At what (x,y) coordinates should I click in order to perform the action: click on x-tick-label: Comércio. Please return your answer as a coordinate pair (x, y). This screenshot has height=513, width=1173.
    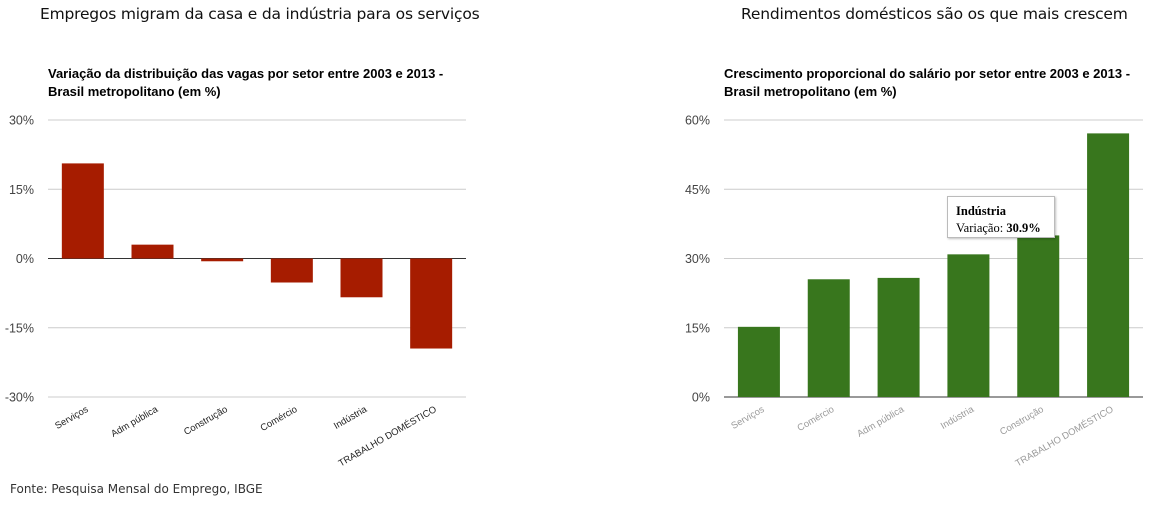
    Looking at the image, I should click on (816, 419).